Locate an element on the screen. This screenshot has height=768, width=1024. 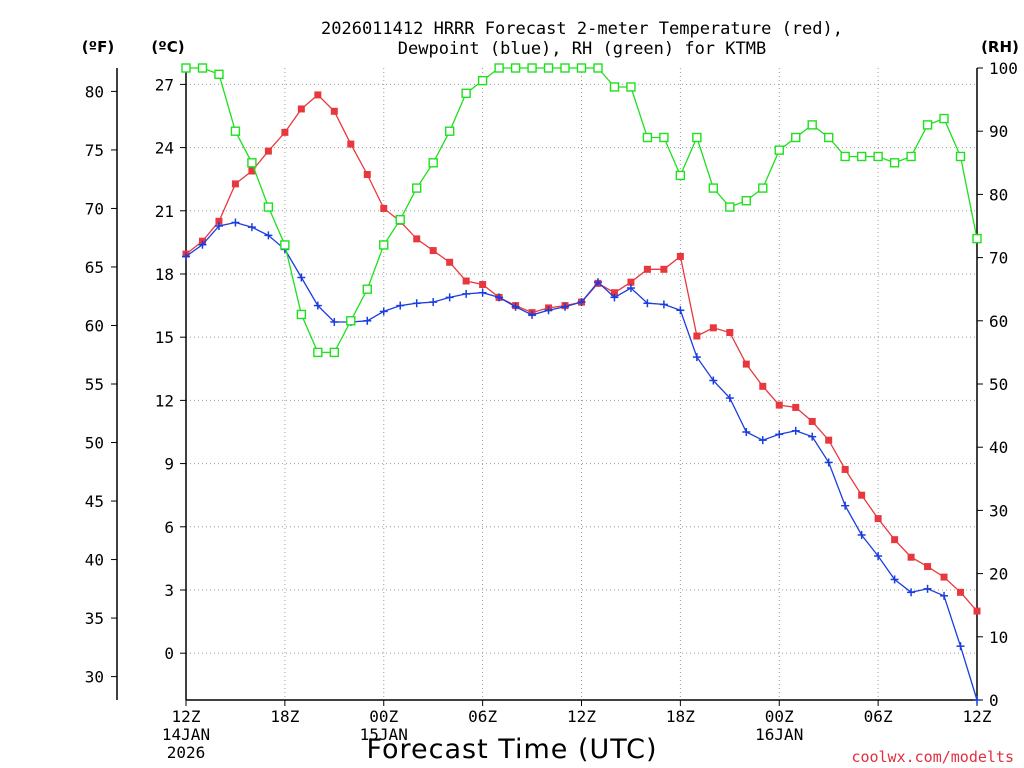
x-tick-year-label: 2026 is located at coordinates (186, 752).